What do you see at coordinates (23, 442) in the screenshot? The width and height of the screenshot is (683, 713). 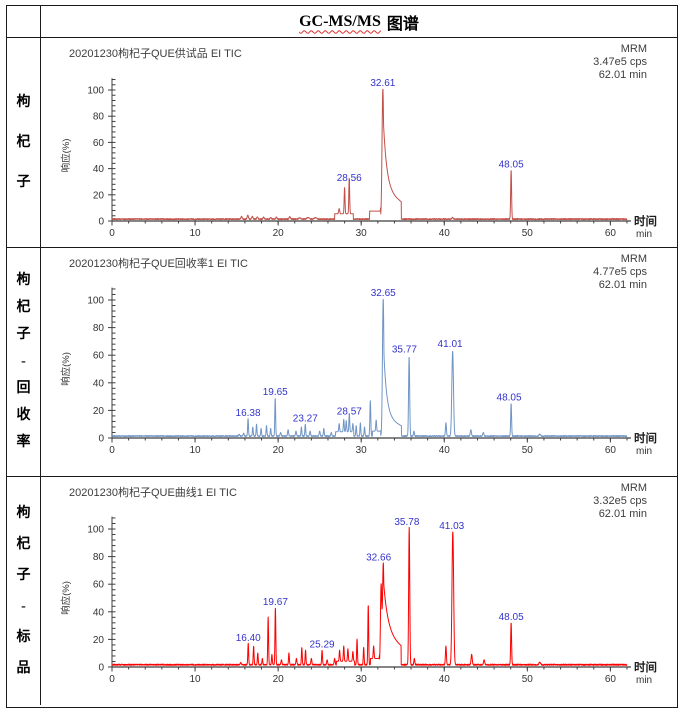 I see `row-label-char: 率` at bounding box center [23, 442].